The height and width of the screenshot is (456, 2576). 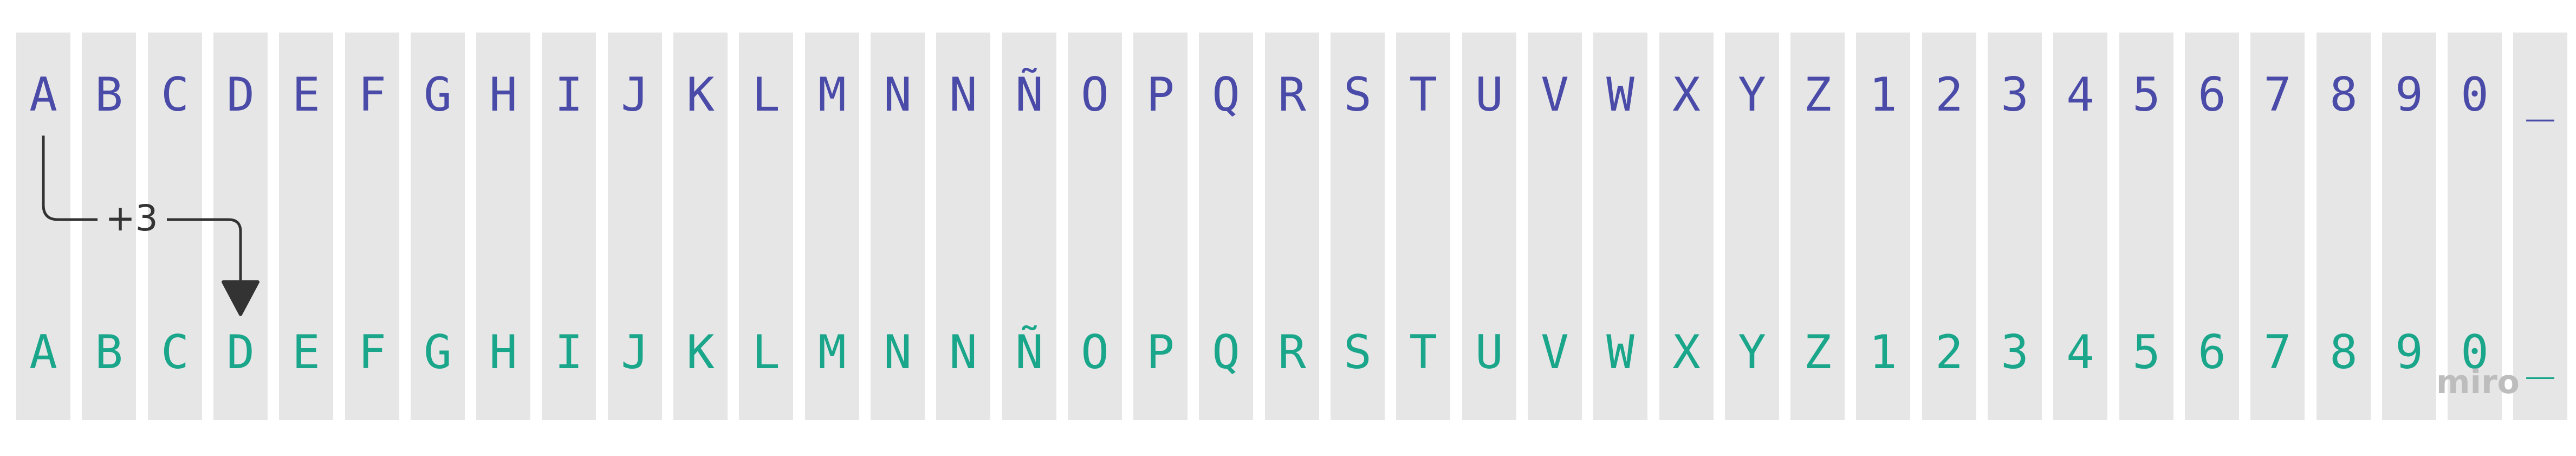 I want to click on plain-letter: 5, so click(x=2146, y=95).